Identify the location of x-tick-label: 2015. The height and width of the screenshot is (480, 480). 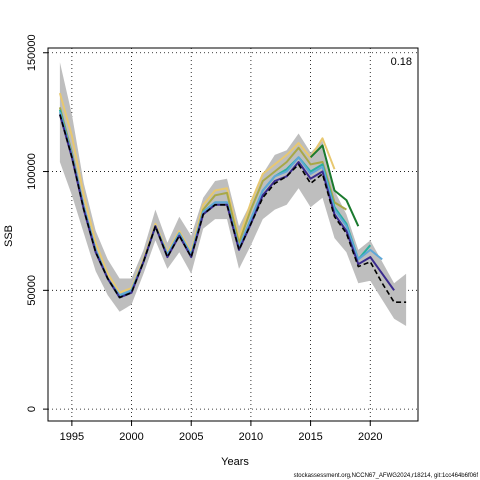
(310, 437).